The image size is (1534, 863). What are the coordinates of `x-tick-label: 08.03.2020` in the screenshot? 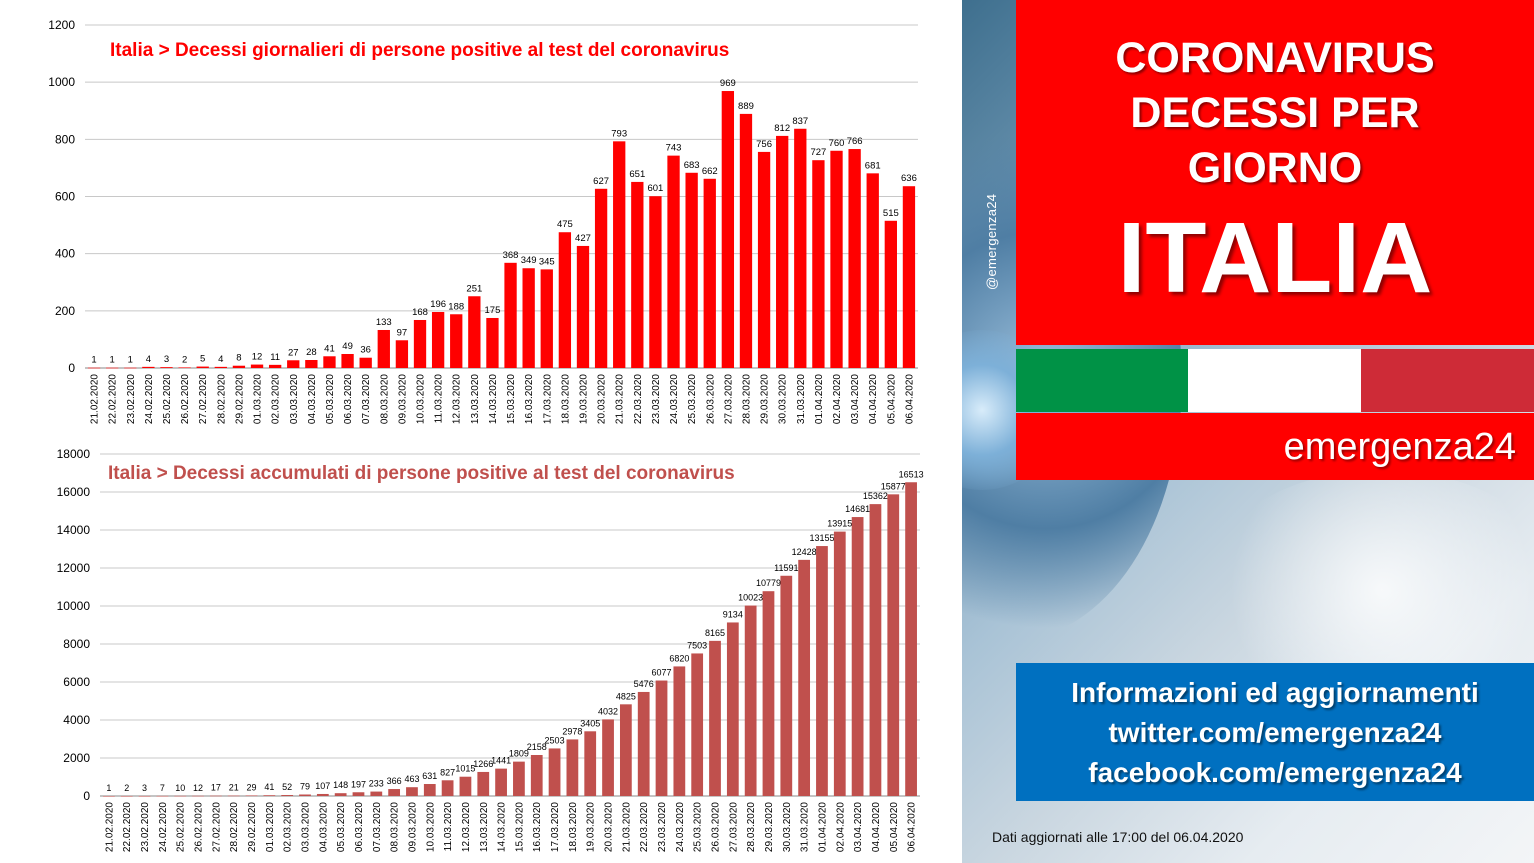 It's located at (395, 827).